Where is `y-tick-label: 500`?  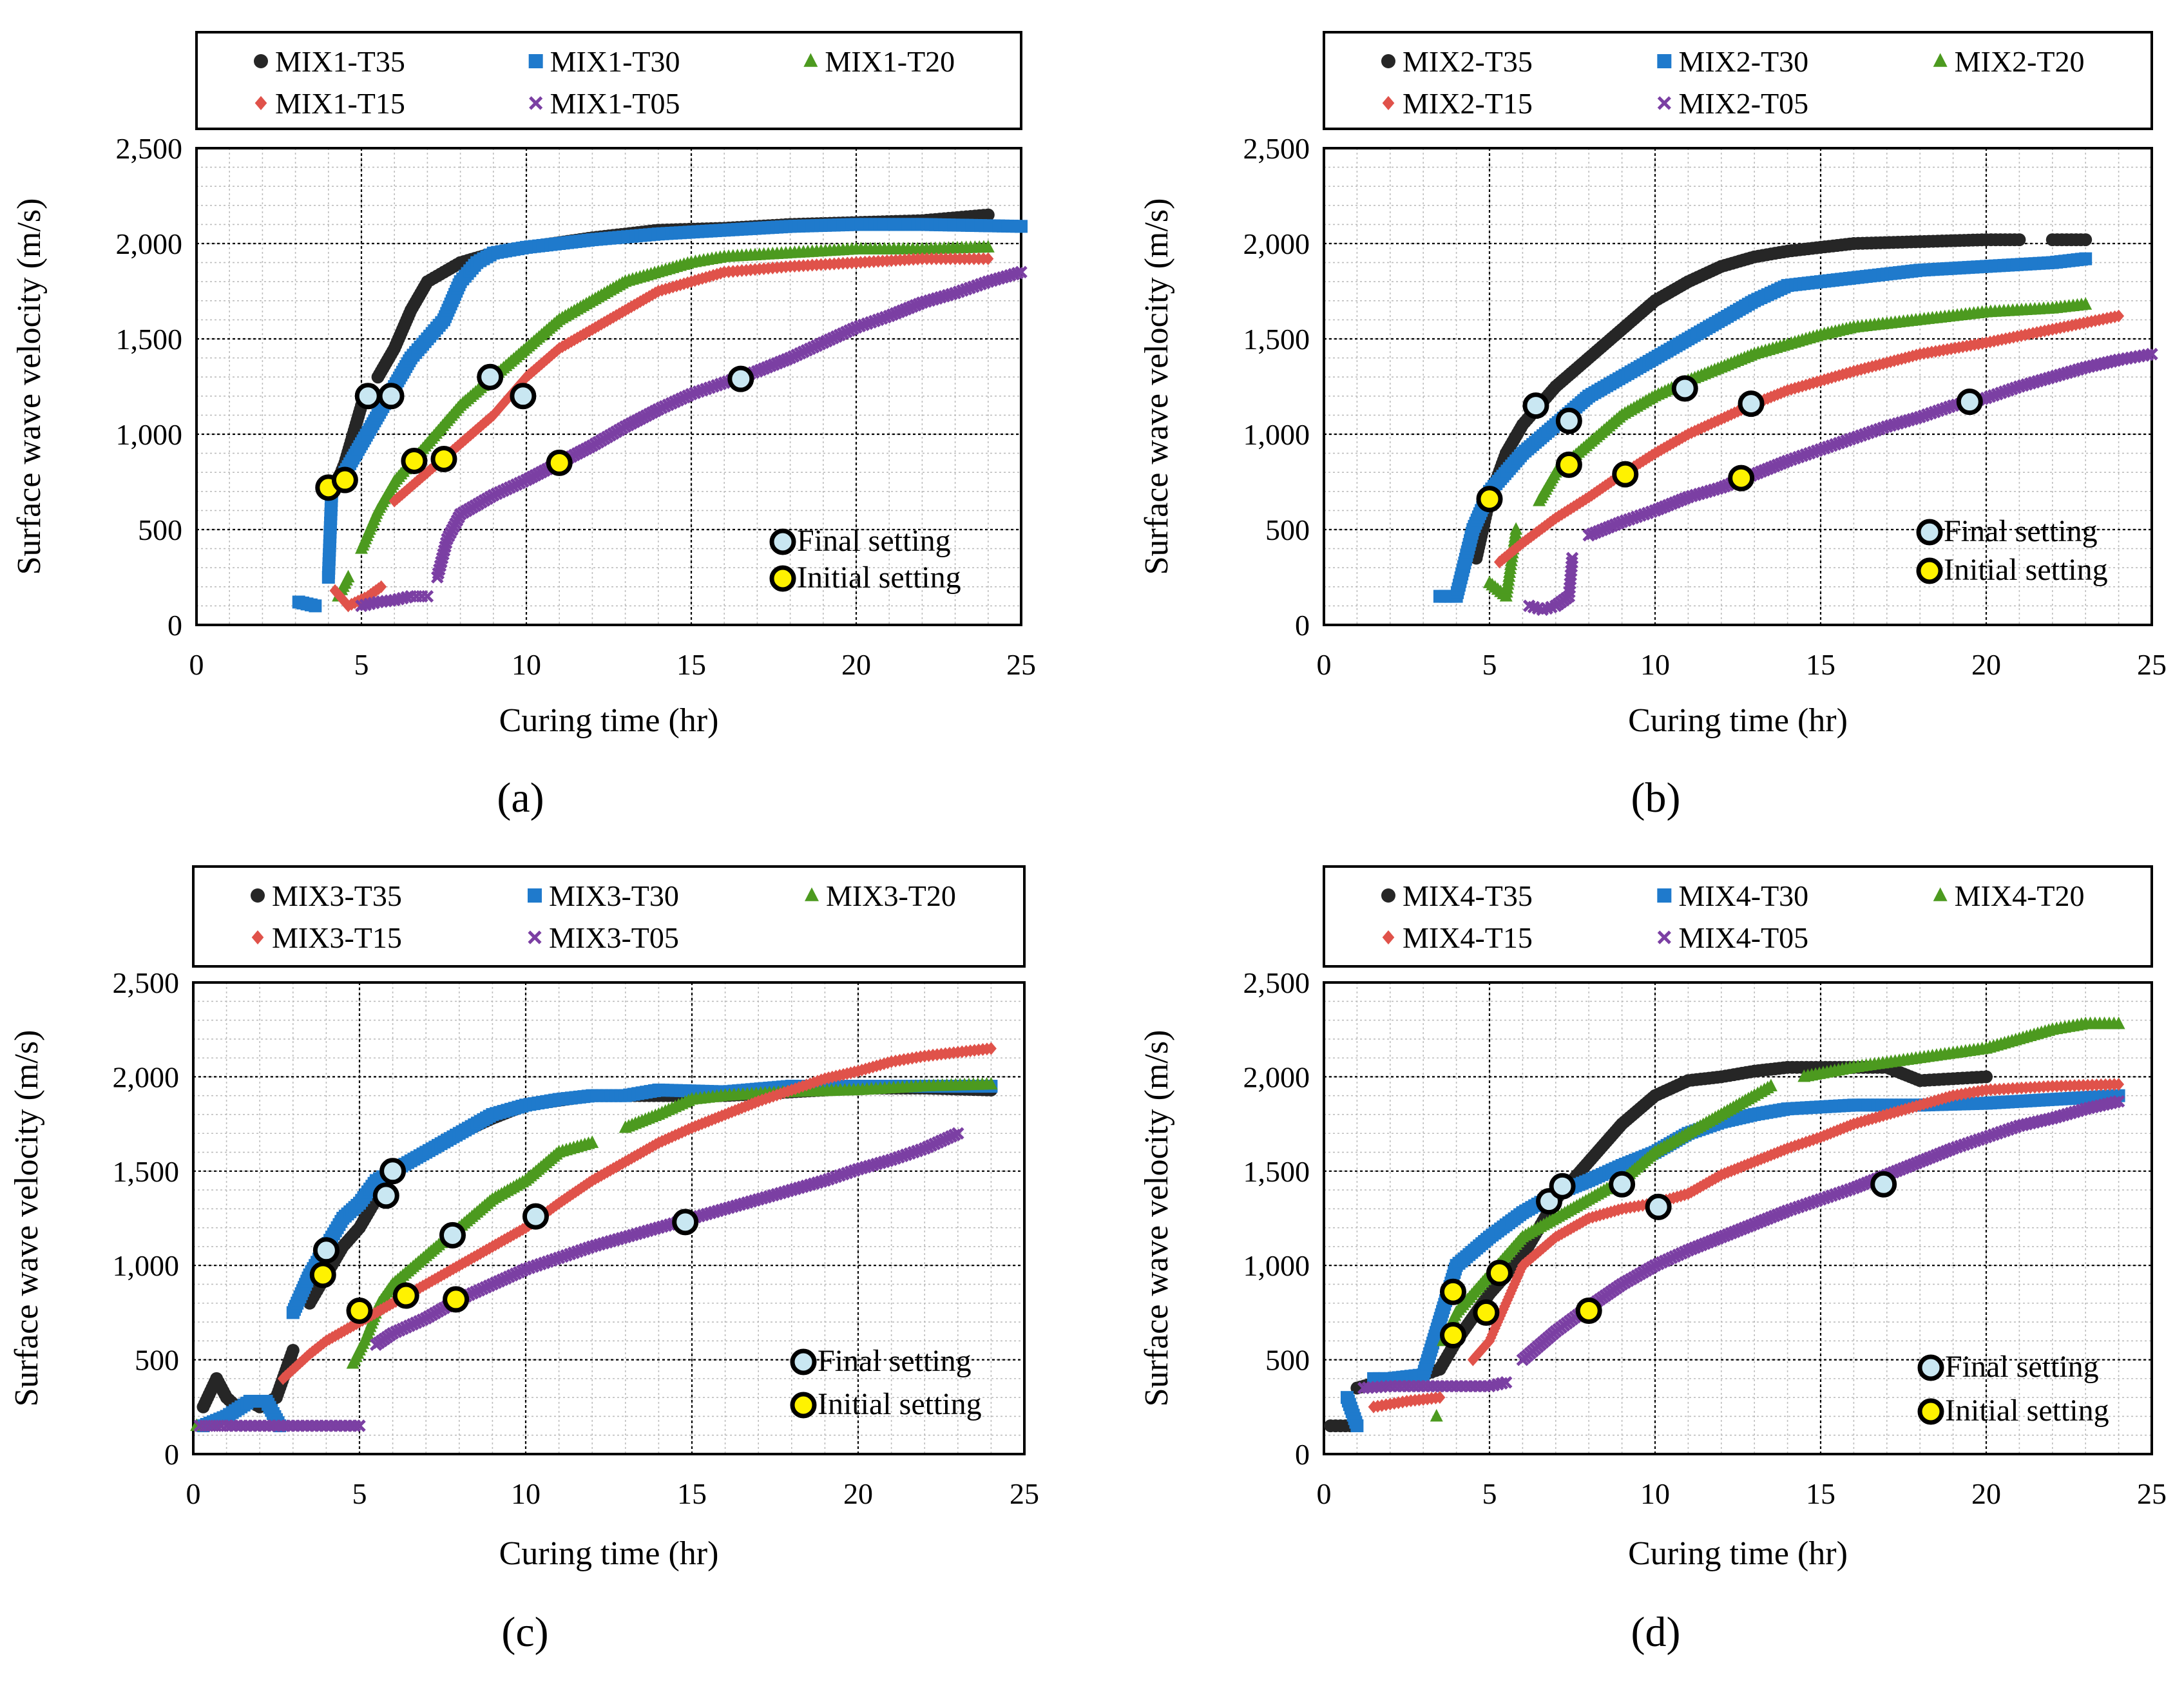
y-tick-label: 500 is located at coordinates (157, 1360).